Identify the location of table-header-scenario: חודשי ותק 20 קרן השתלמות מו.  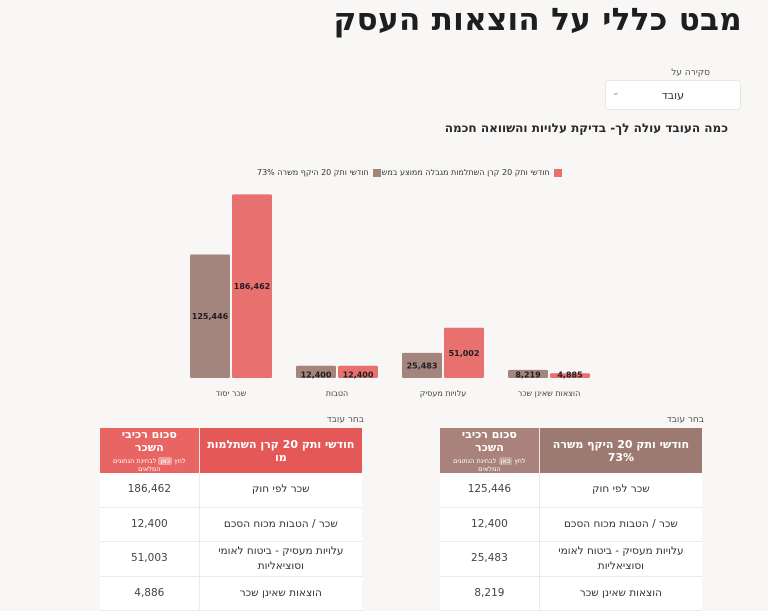
(280, 450).